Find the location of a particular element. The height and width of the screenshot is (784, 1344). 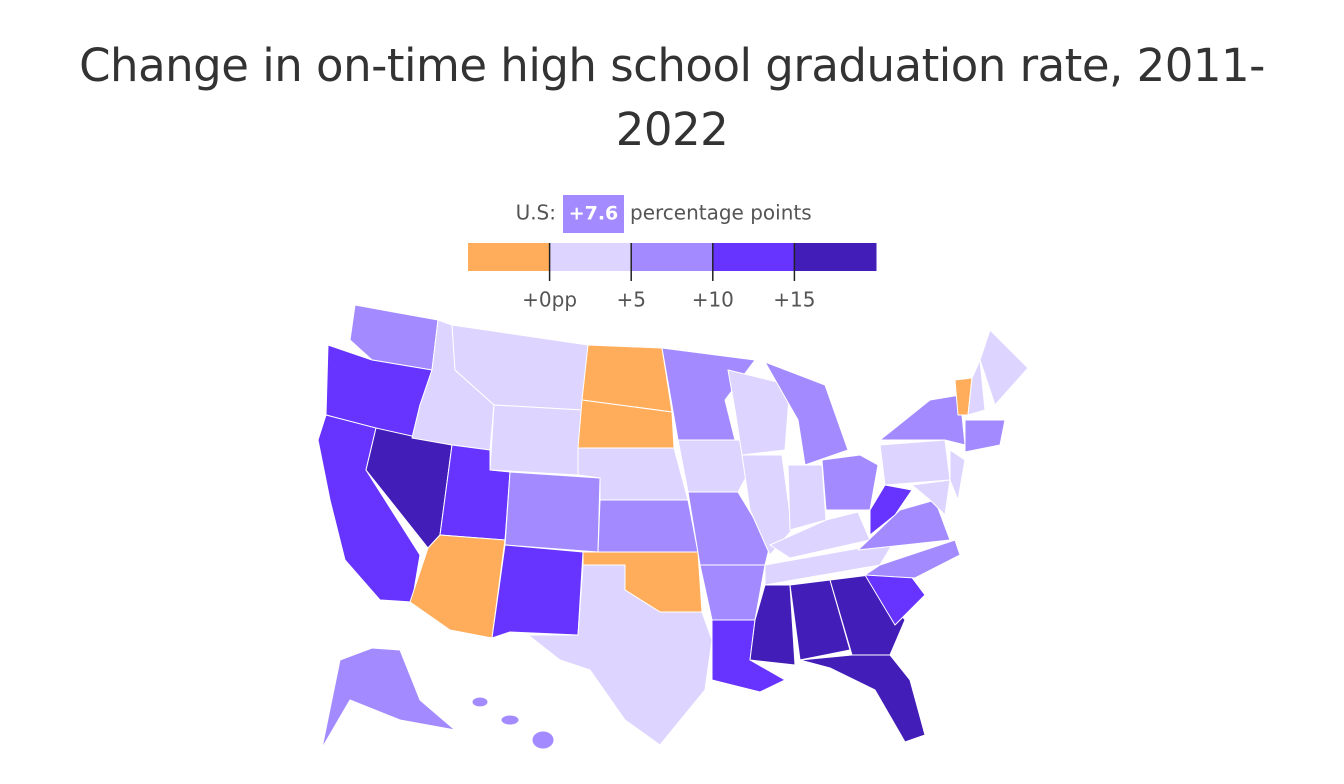

legend: +0pp +5 +10 +15 U.S: +7.6 percentage points is located at coordinates (672, 253).